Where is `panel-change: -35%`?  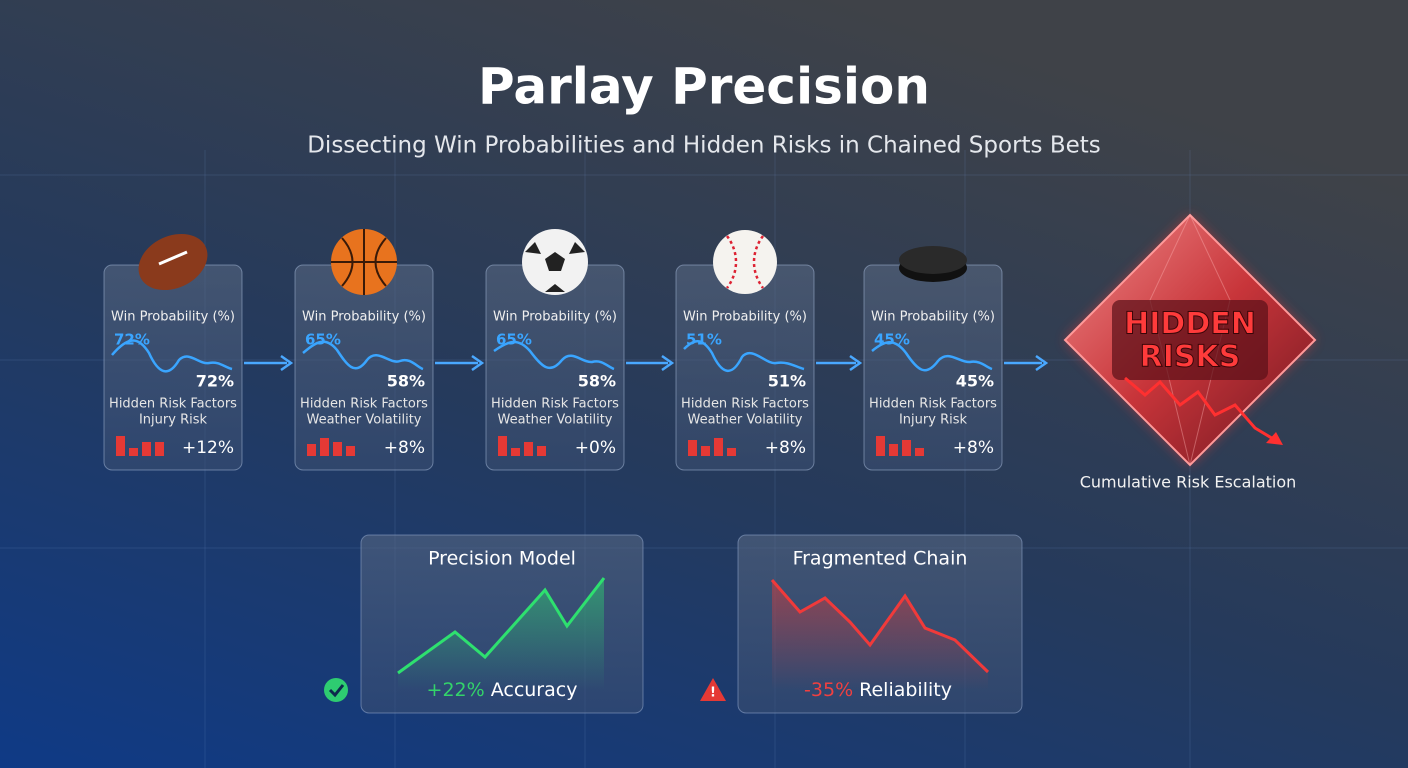
panel-change: -35% is located at coordinates (828, 690).